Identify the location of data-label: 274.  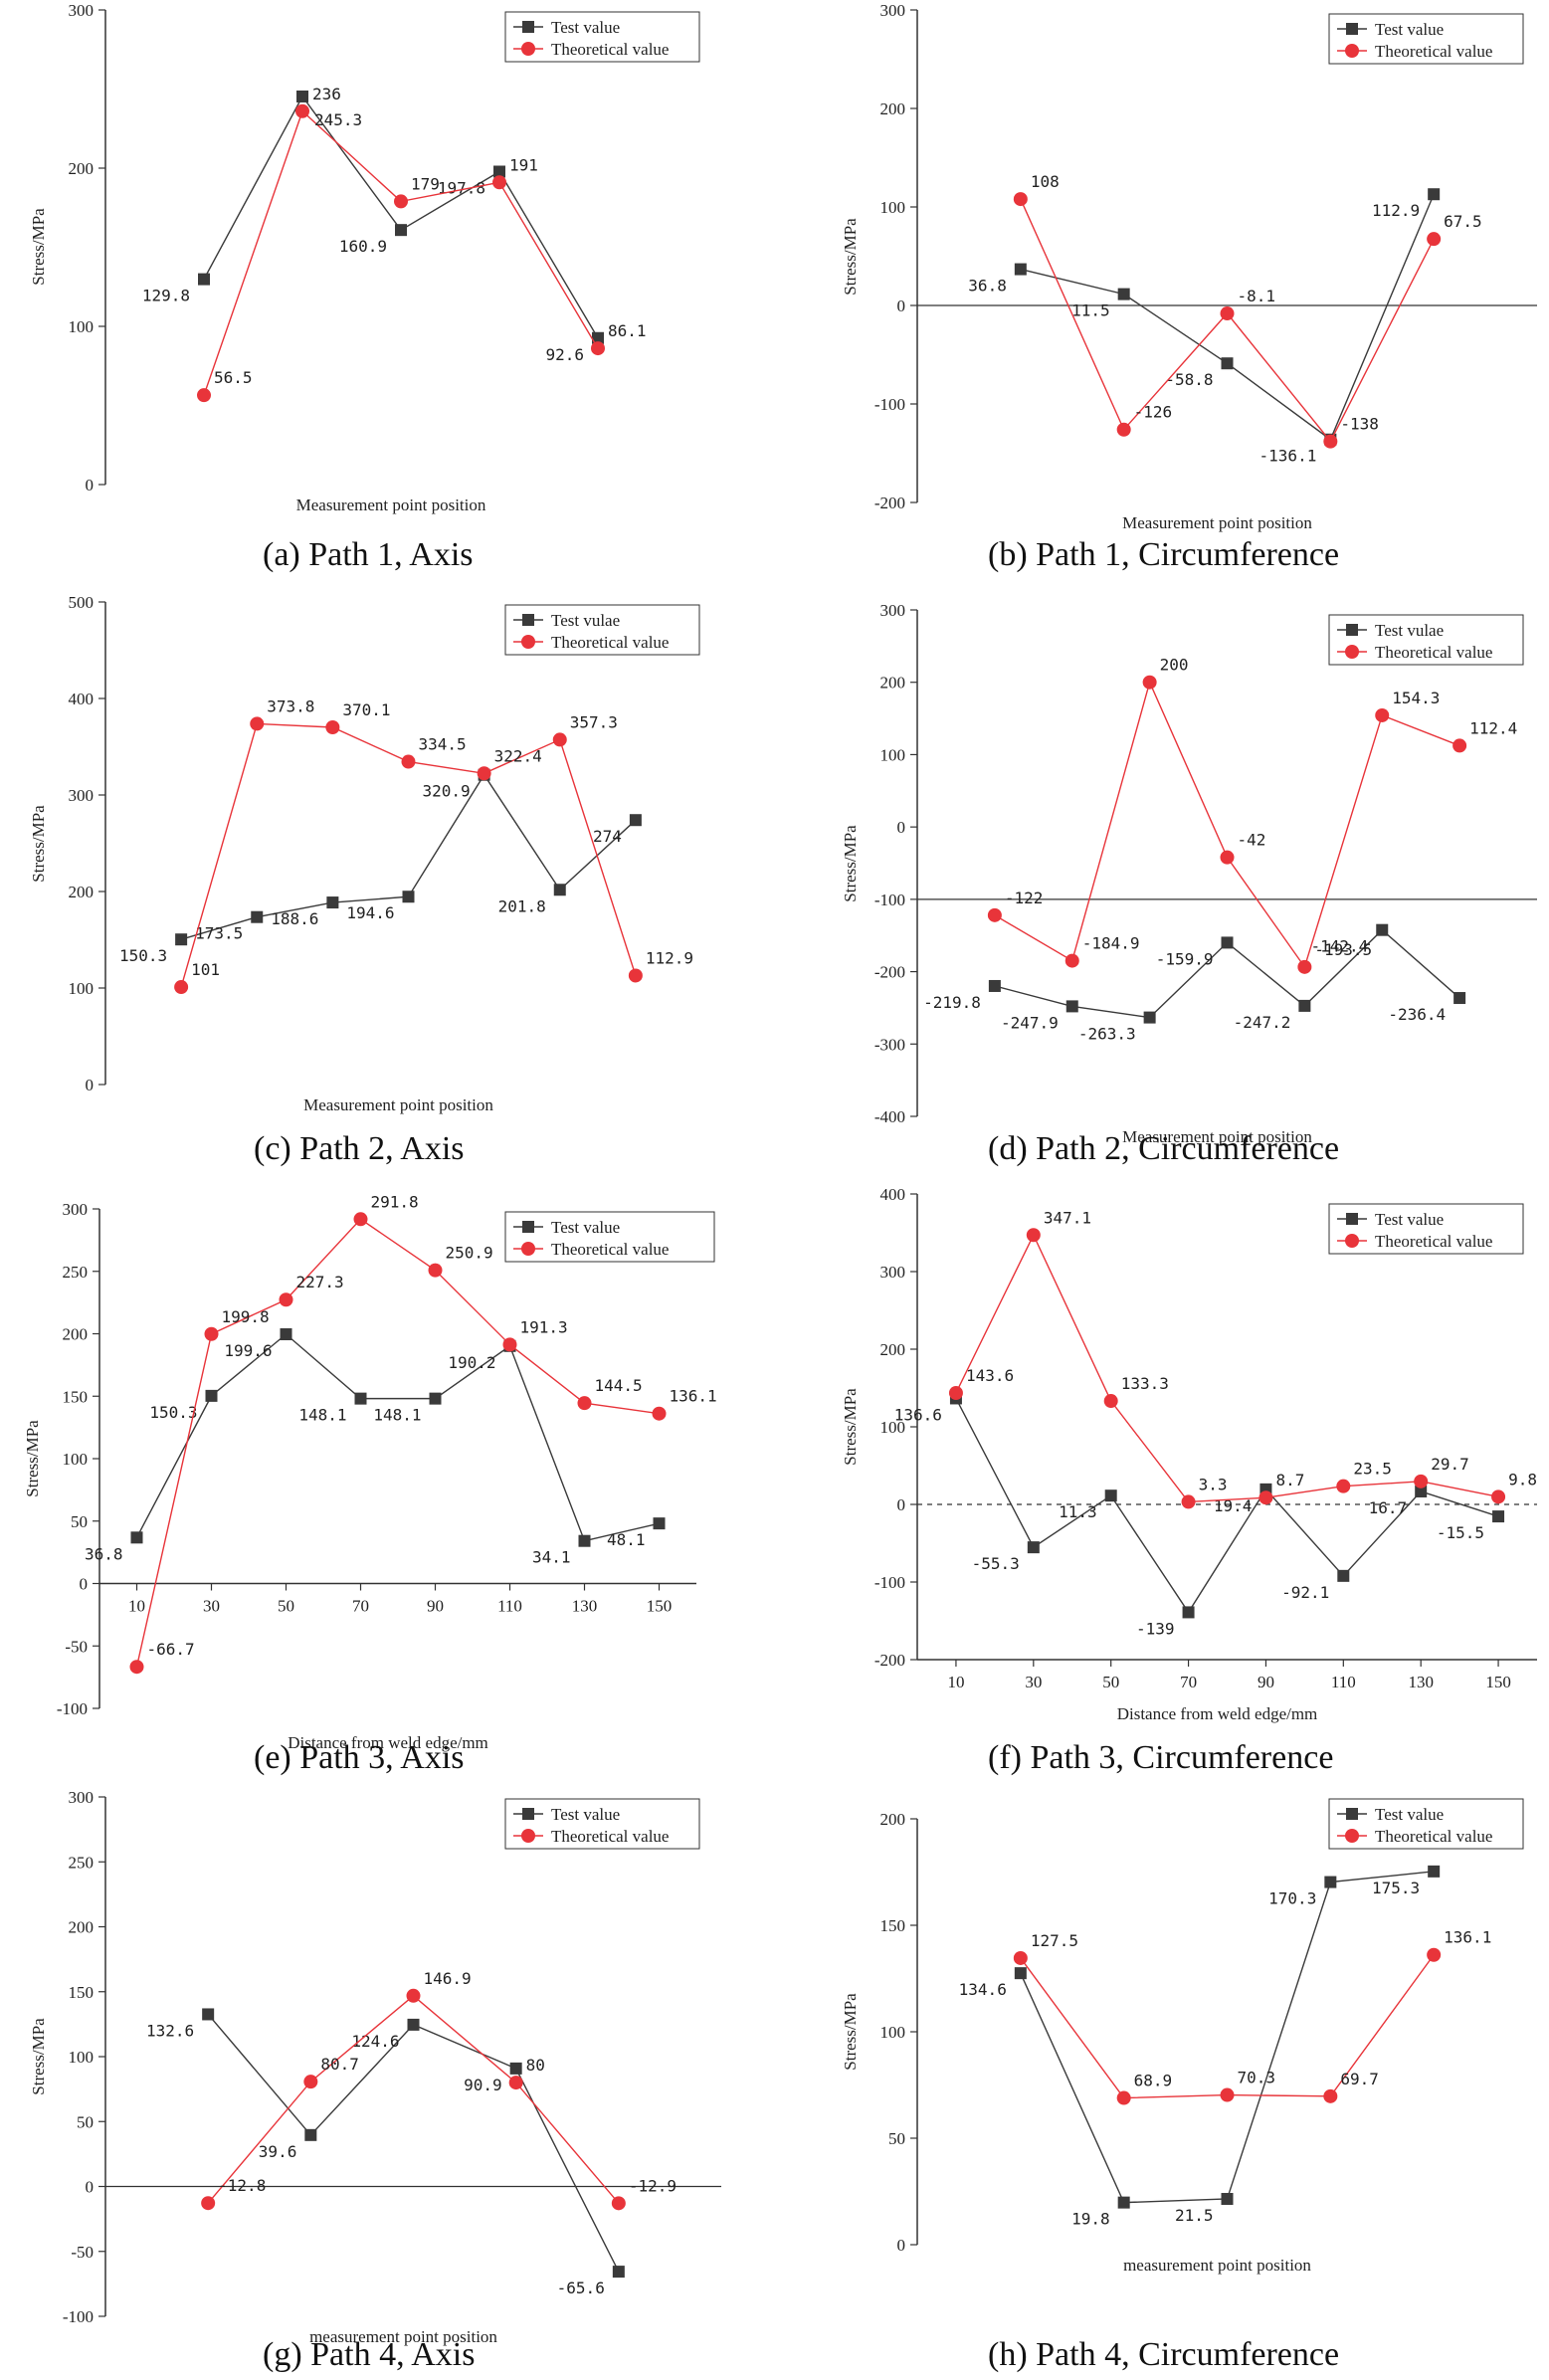
(608, 836).